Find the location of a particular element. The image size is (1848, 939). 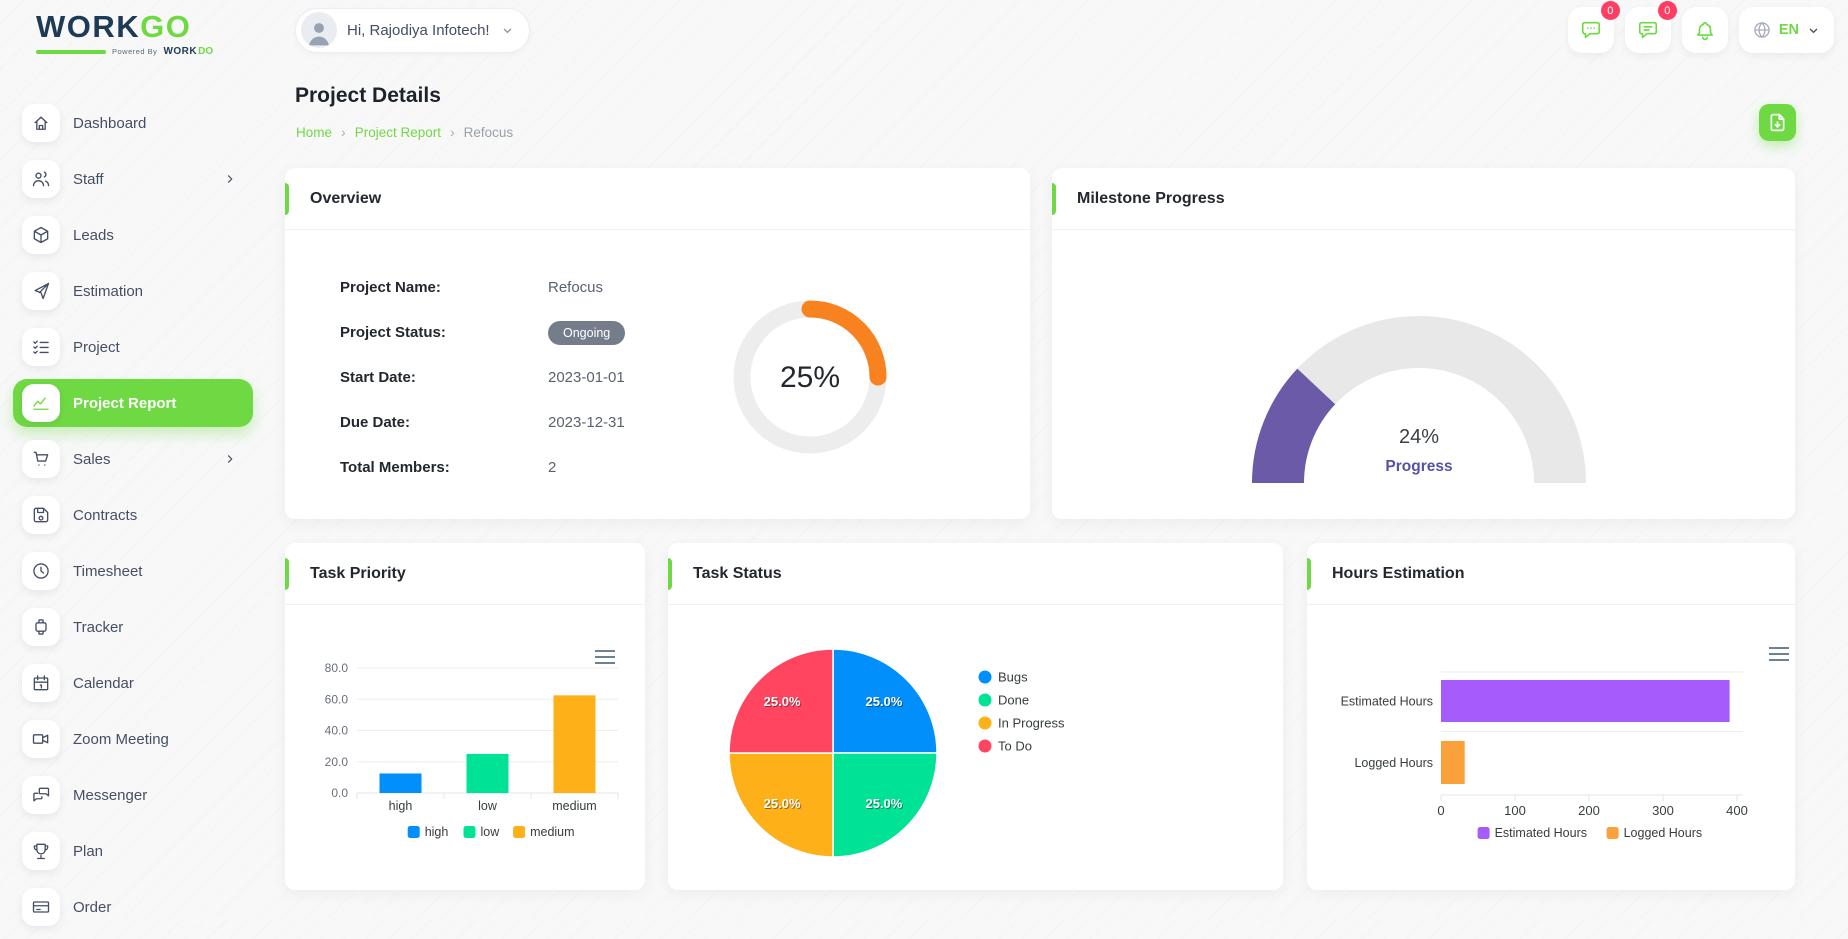

powered-brand-primary: WORK is located at coordinates (180, 51).